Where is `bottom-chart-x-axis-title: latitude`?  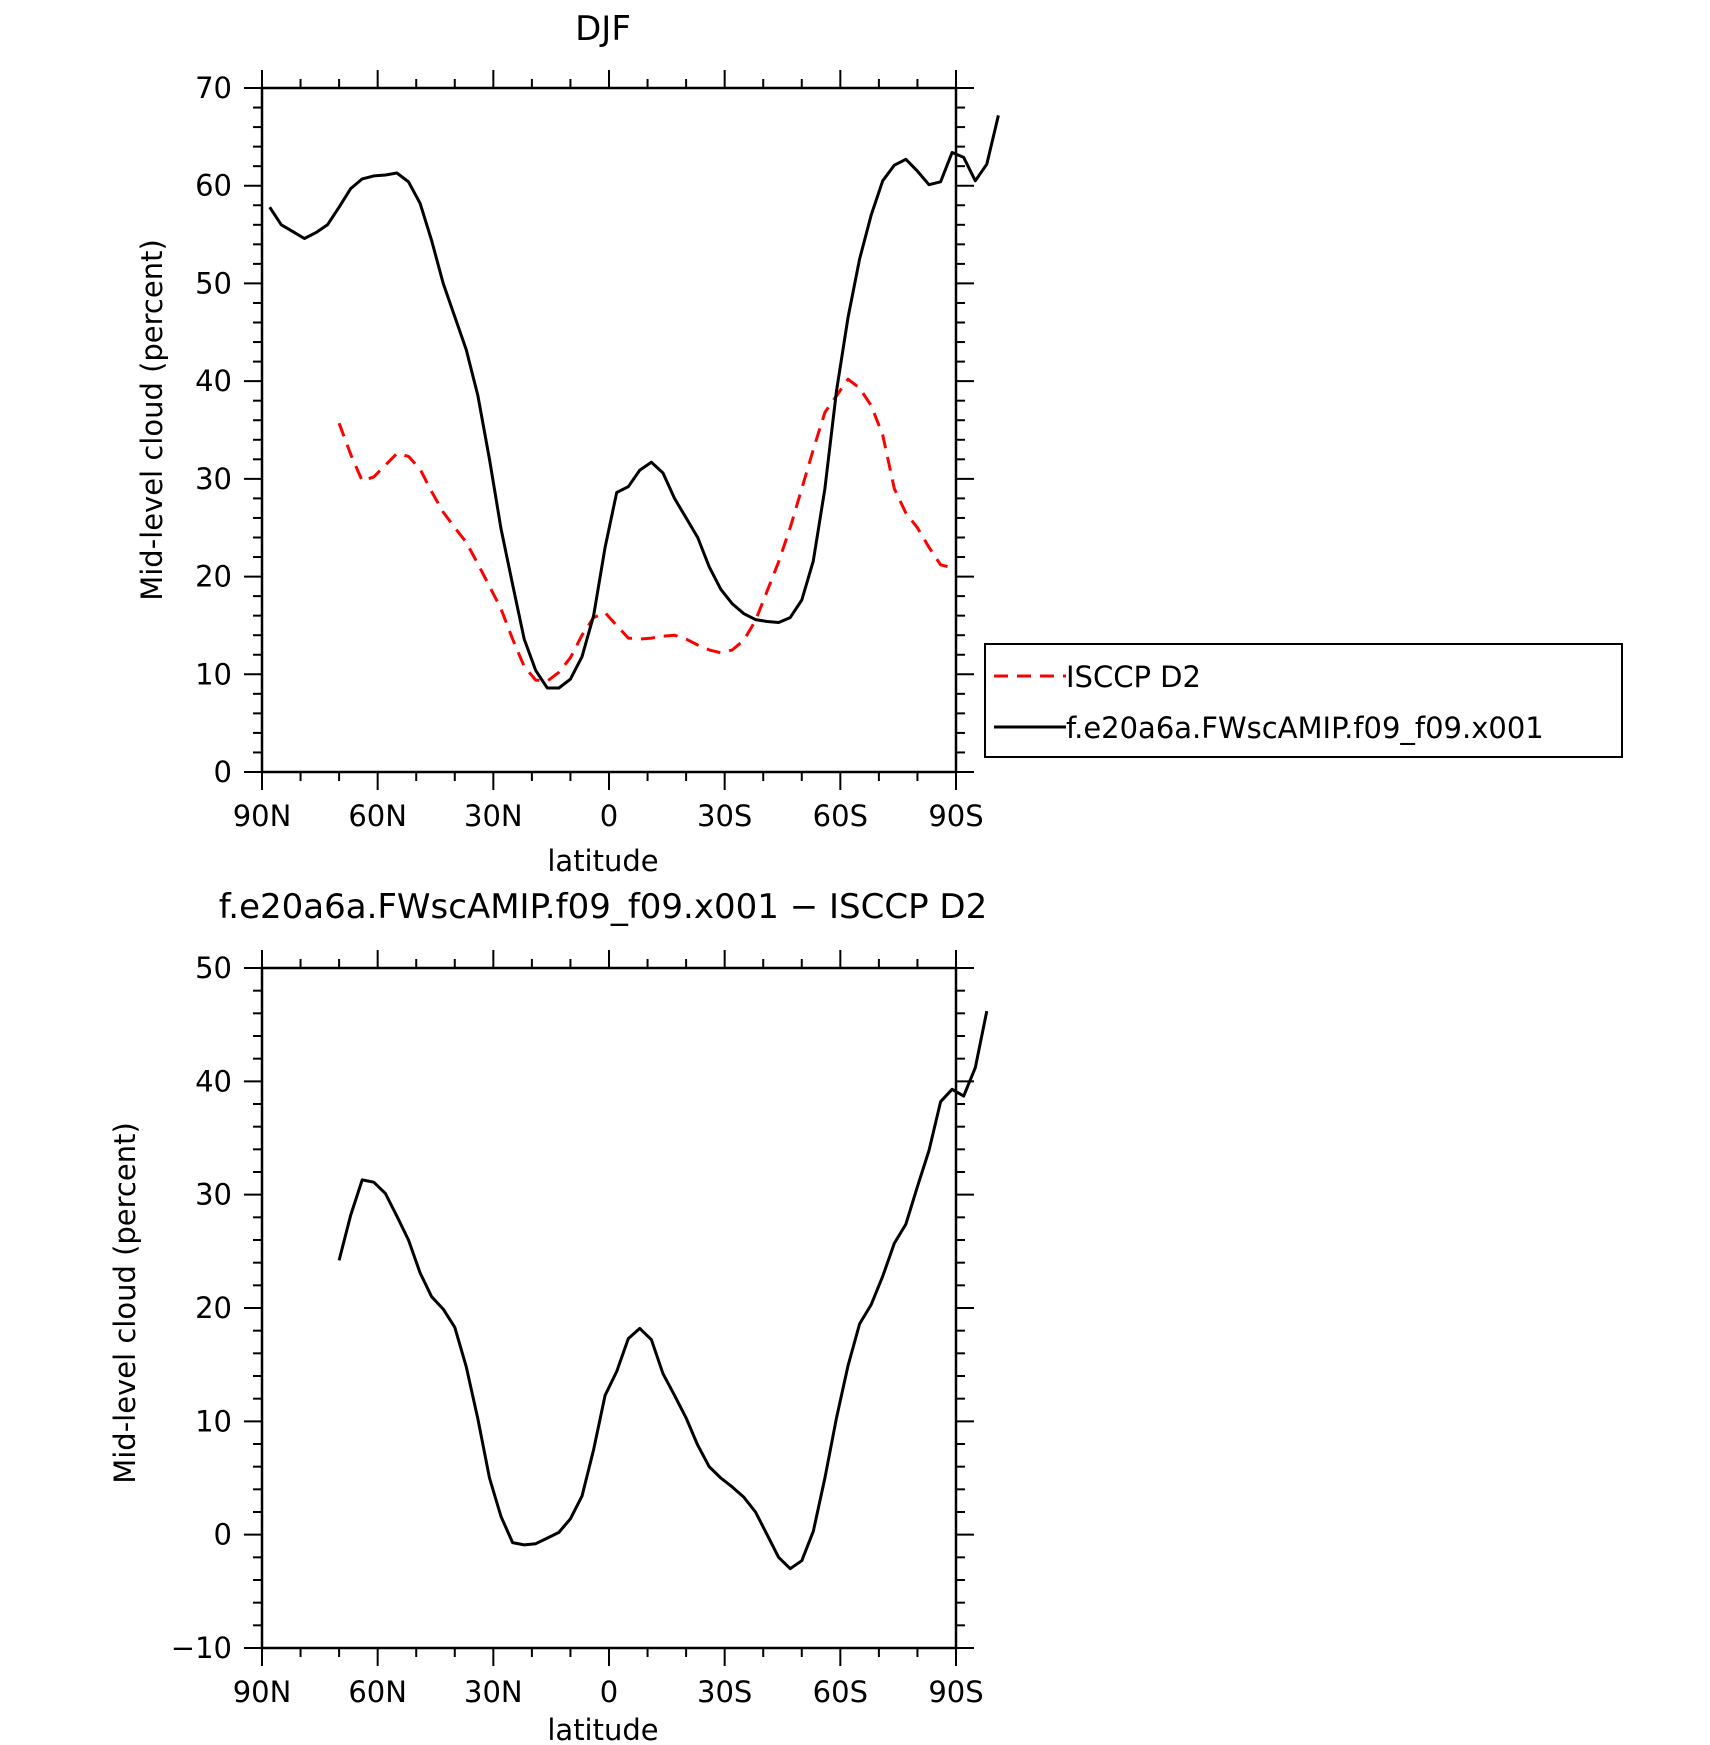 bottom-chart-x-axis-title: latitude is located at coordinates (602, 1729).